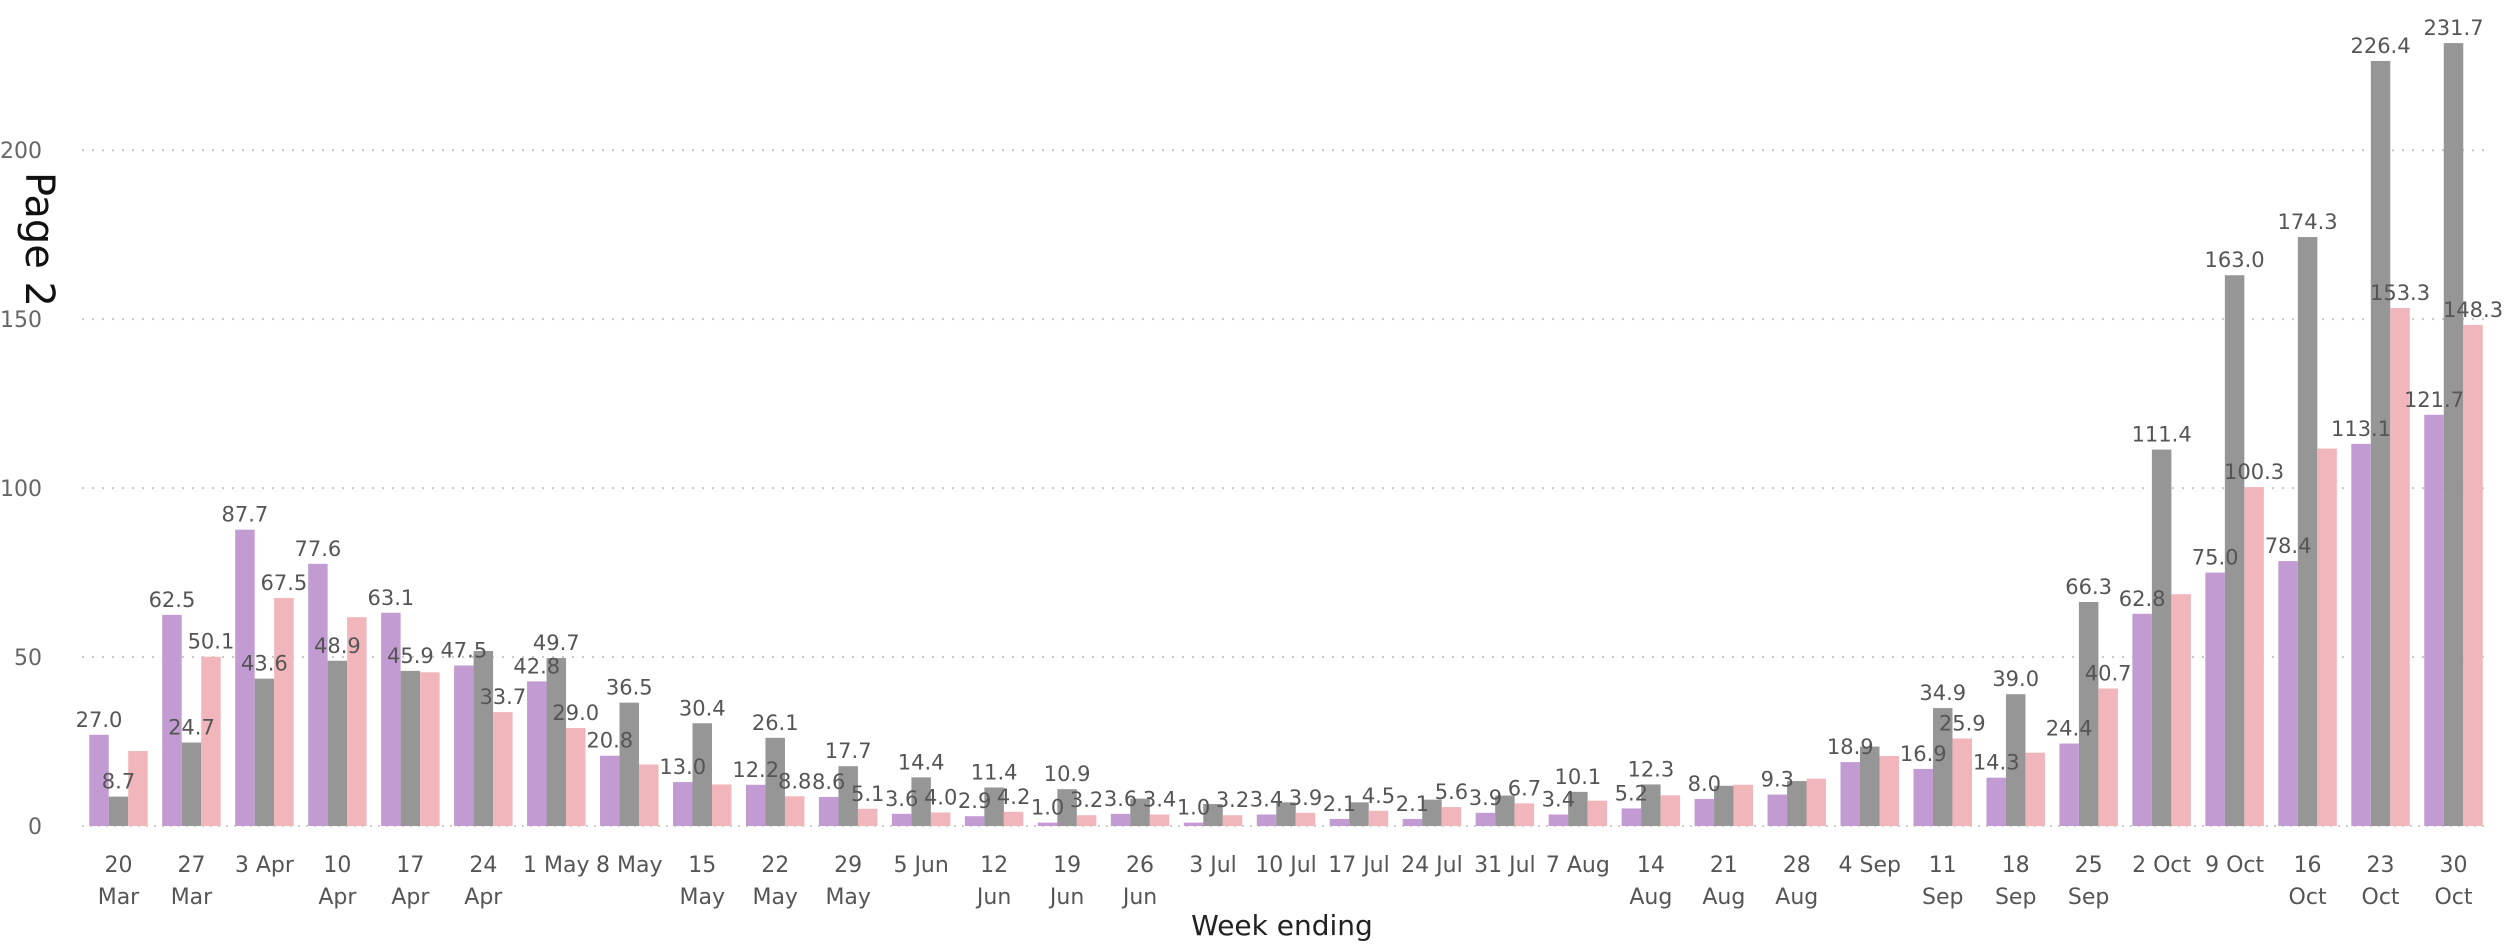 Image resolution: width=2509 pixels, height=948 pixels. I want to click on x-tick-label: 25, so click(2089, 865).